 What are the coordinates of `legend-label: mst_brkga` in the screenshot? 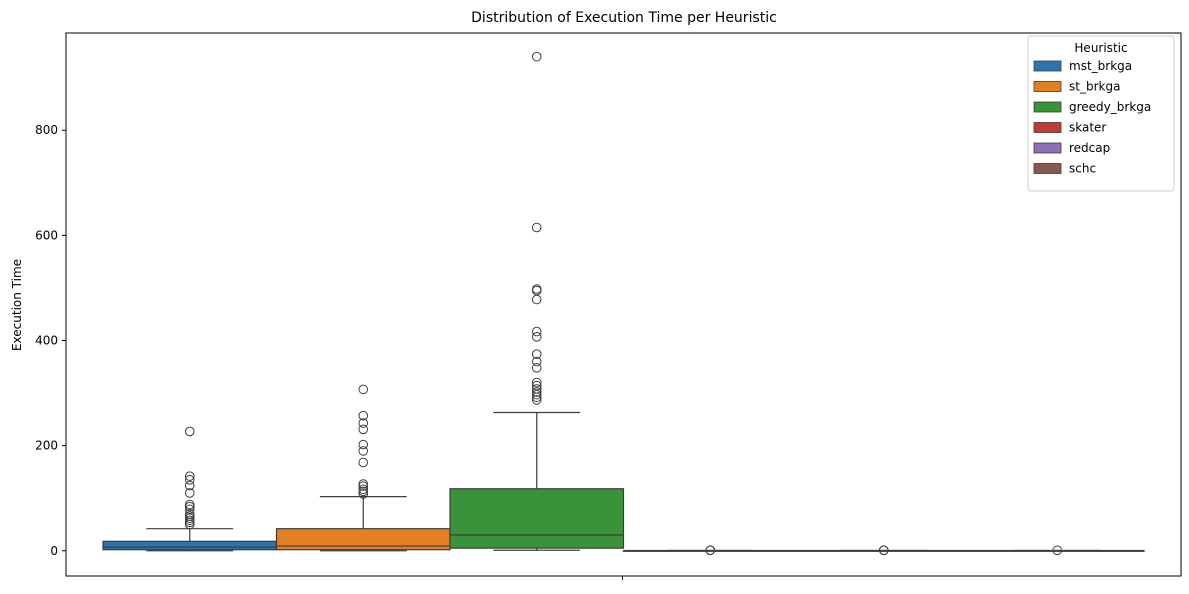 It's located at (1100, 66).